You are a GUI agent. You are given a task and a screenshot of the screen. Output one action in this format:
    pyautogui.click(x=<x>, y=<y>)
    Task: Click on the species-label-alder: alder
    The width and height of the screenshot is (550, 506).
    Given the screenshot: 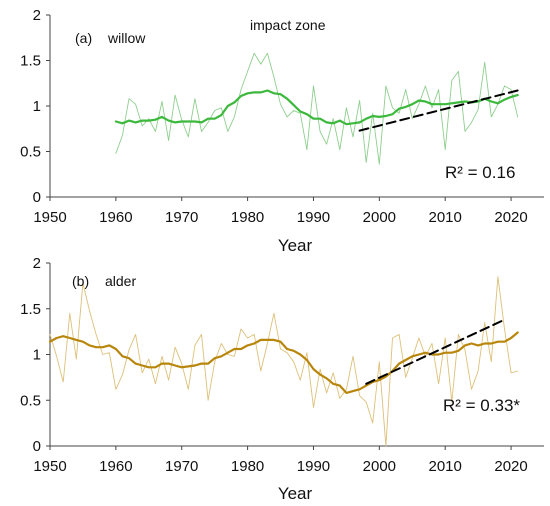 What is the action you would take?
    pyautogui.click(x=120, y=281)
    